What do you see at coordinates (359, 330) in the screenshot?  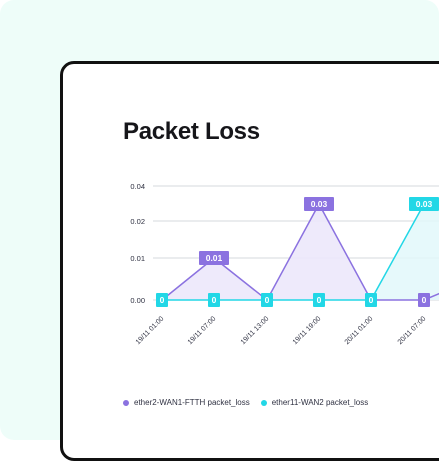 I see `x-tick-label: 20/11 01:00` at bounding box center [359, 330].